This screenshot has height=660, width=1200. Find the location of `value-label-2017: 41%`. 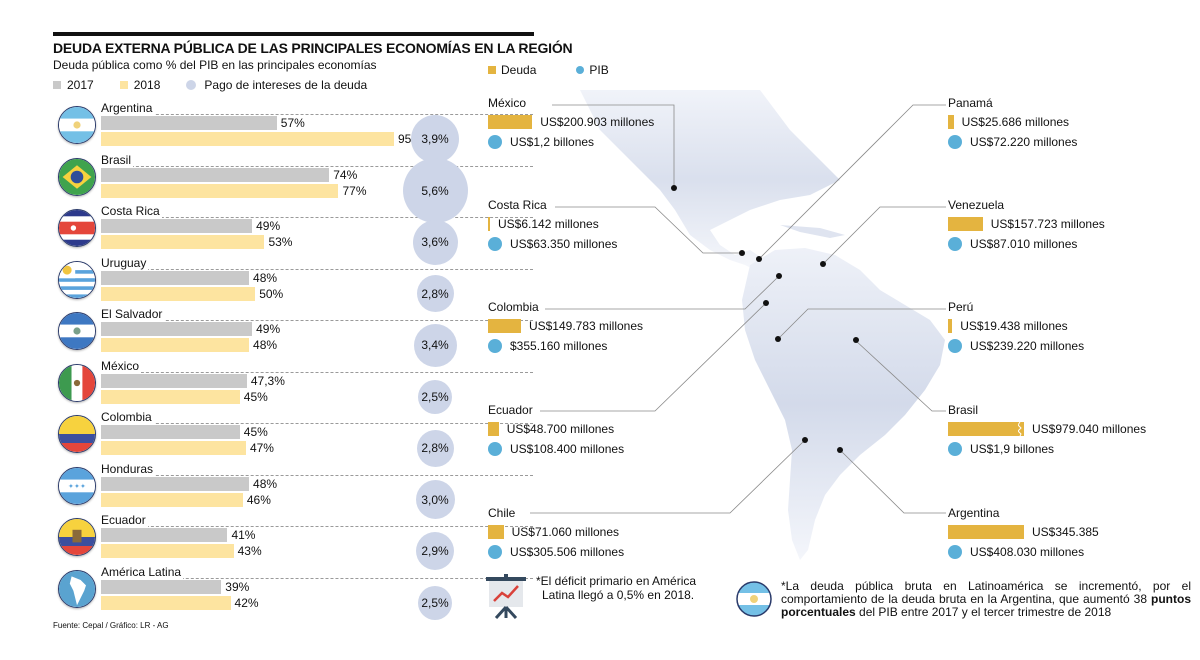

value-label-2017: 41% is located at coordinates (243, 535).